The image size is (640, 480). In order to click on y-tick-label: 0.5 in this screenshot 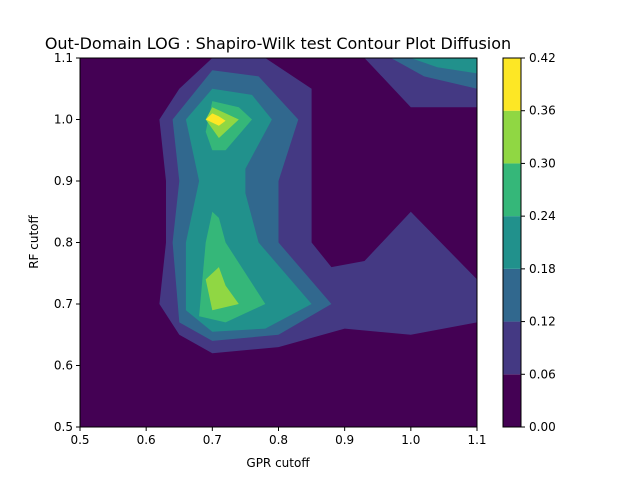, I will do `click(63, 427)`.